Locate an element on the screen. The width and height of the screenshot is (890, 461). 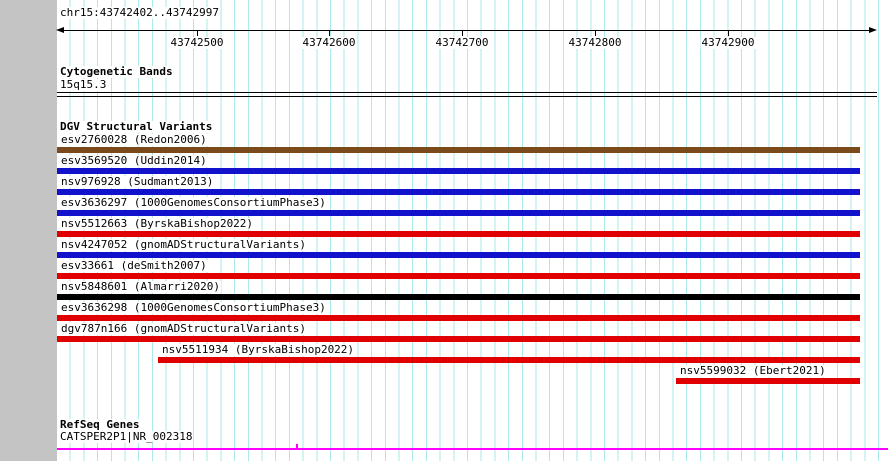
left-gutter is located at coordinates (28, 230).